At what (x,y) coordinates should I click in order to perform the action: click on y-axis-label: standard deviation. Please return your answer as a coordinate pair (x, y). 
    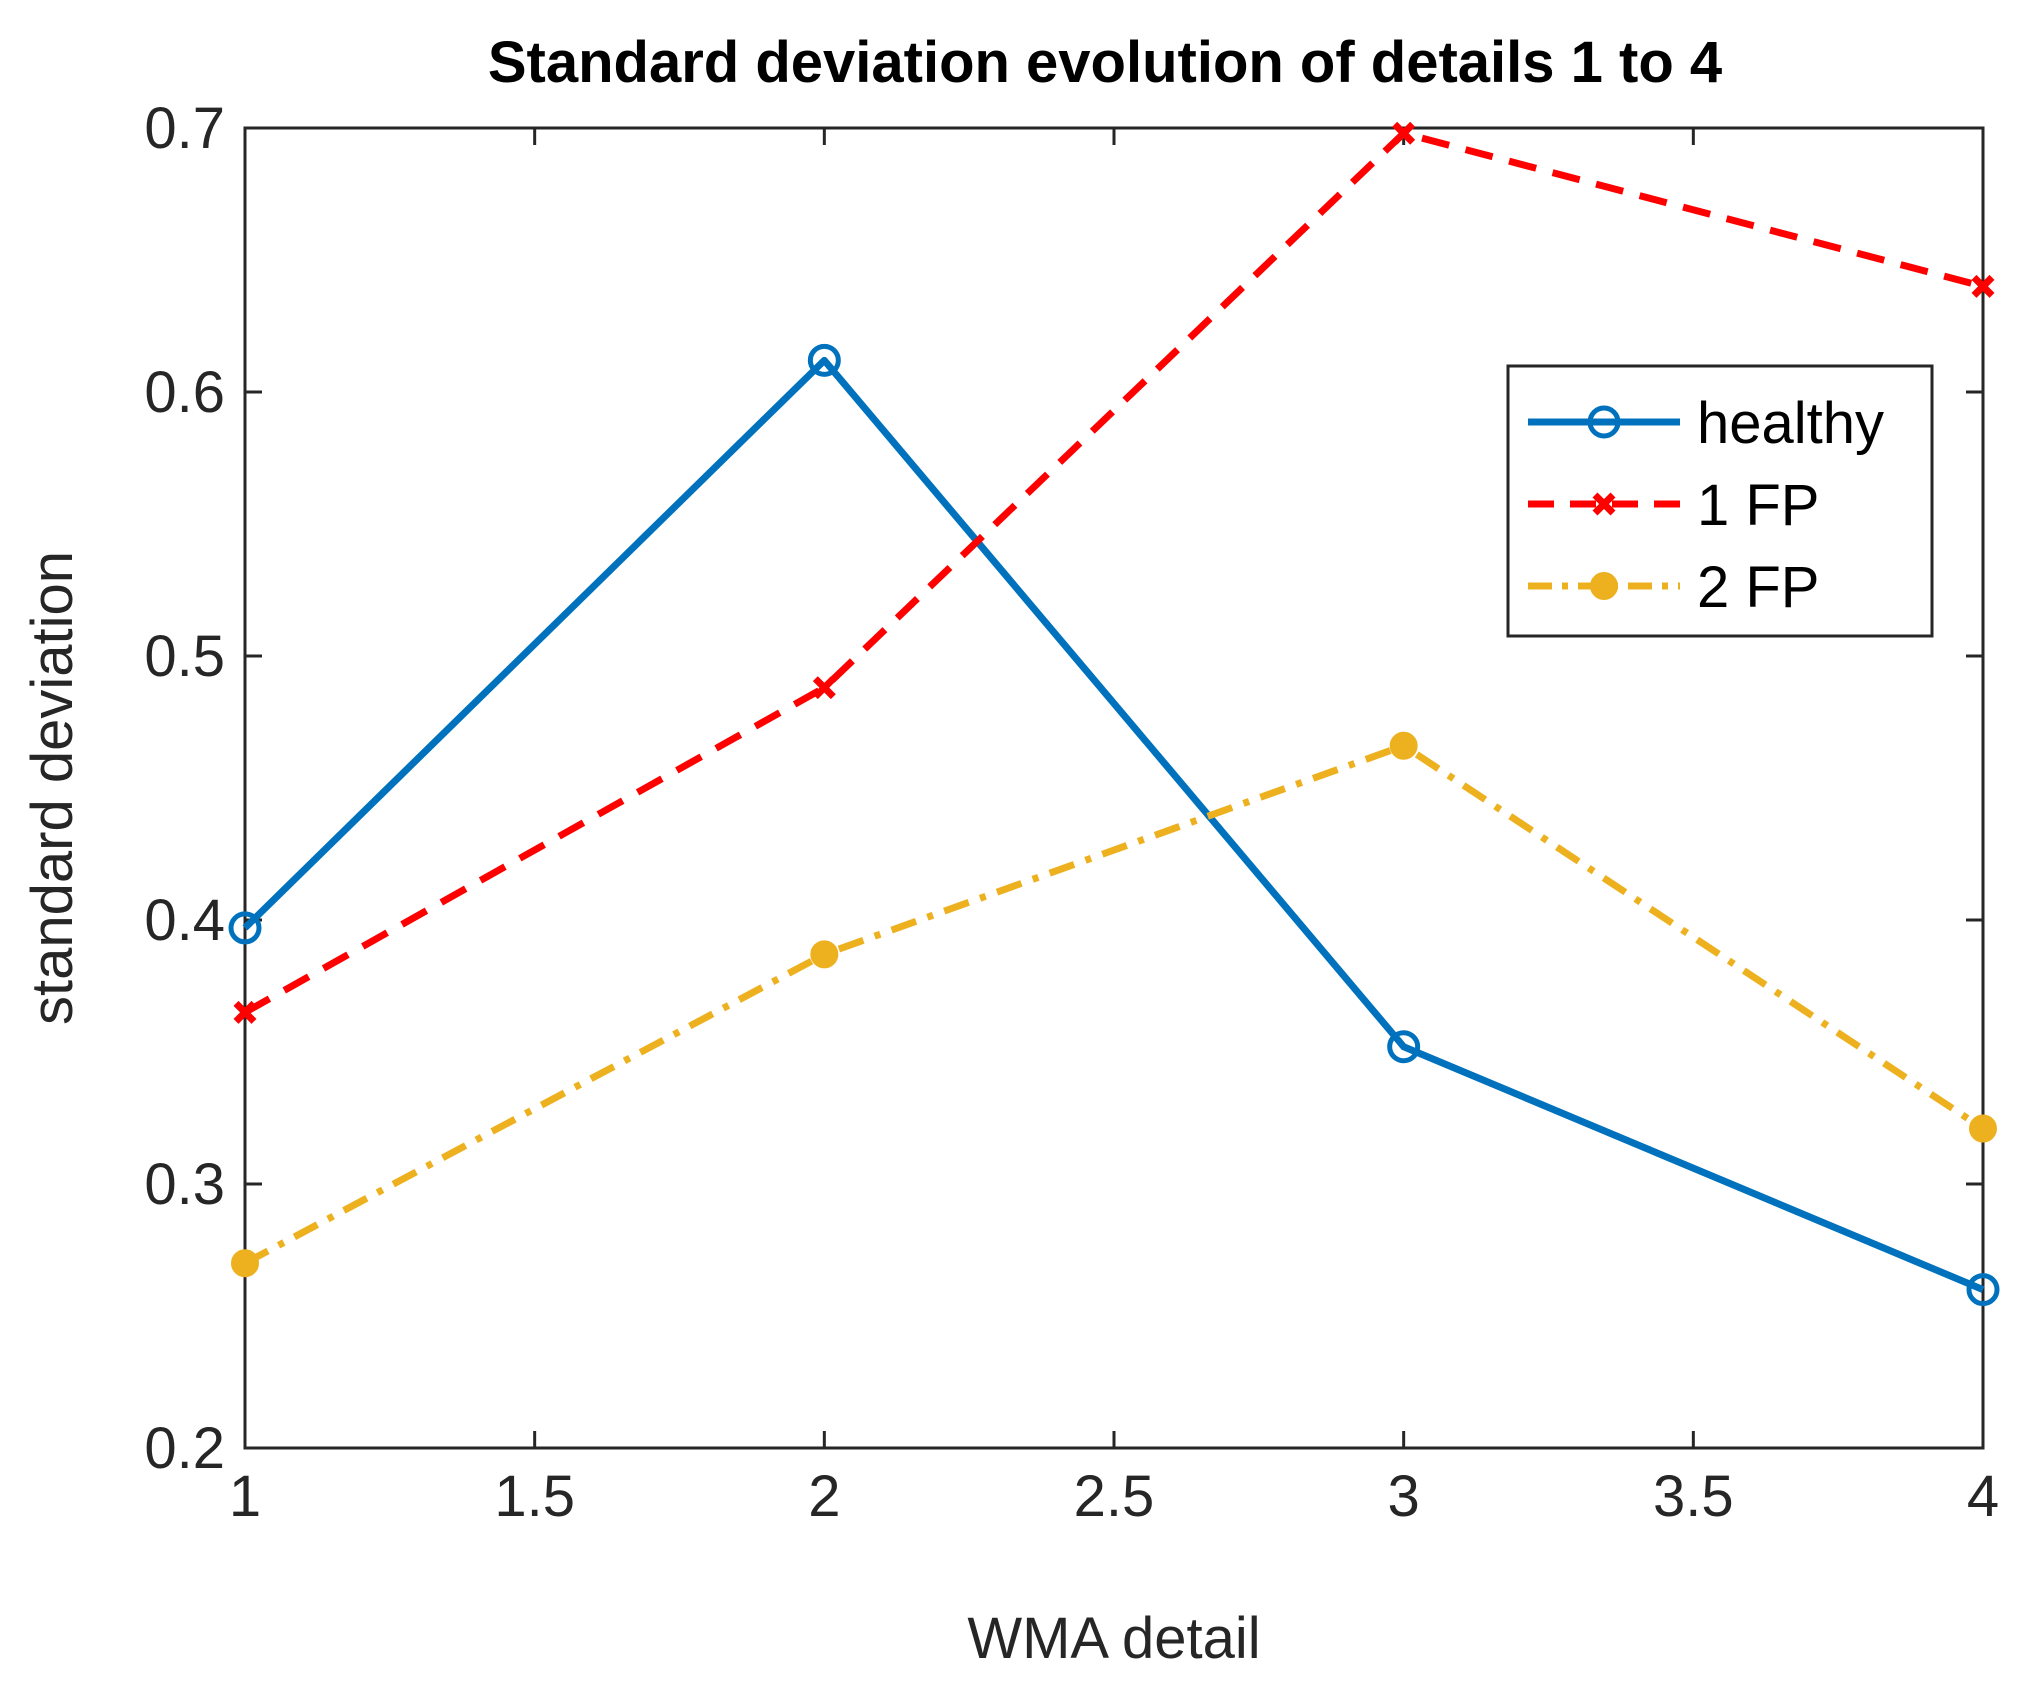
    Looking at the image, I should click on (52, 788).